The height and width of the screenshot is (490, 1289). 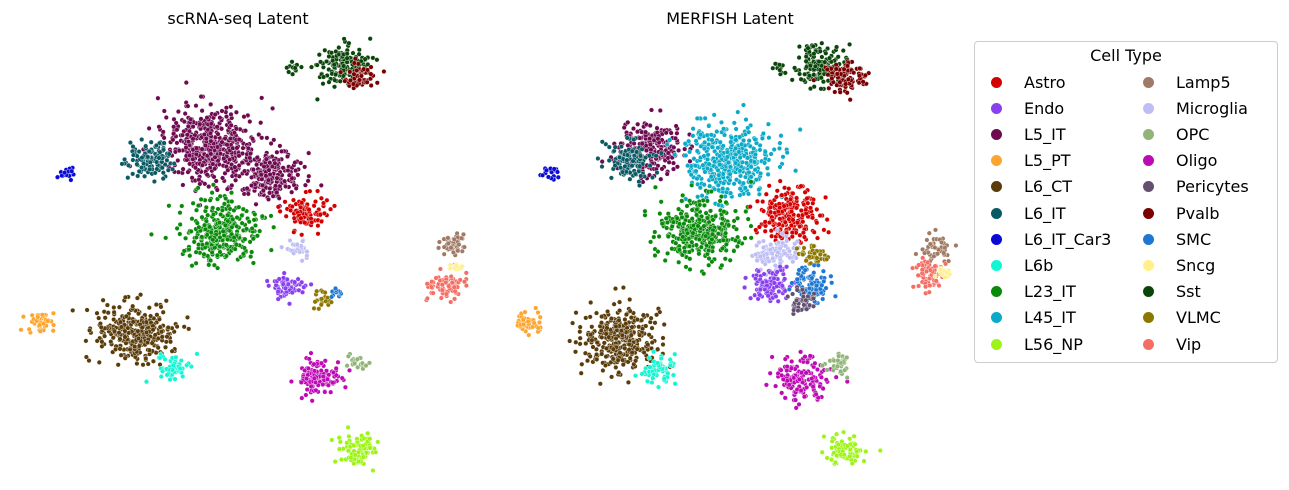 What do you see at coordinates (524, 325) in the screenshot?
I see `data-point-L5_PT` at bounding box center [524, 325].